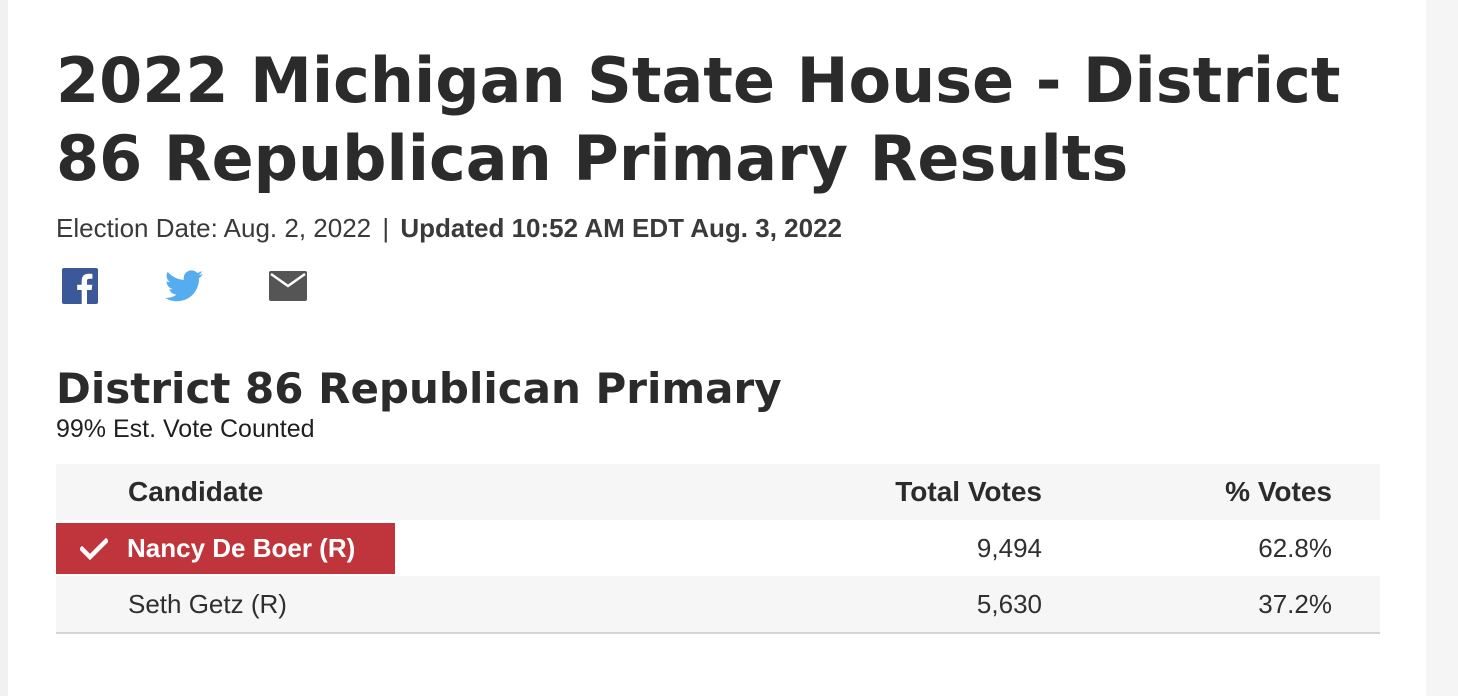 This screenshot has height=696, width=1458. Describe the element at coordinates (968, 491) in the screenshot. I see `header-total-votes: Total Votes` at that location.